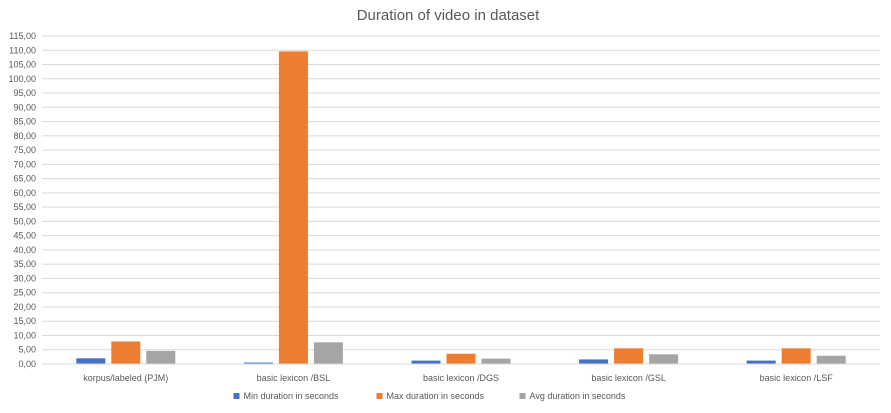  What do you see at coordinates (24, 293) in the screenshot?
I see `y-tick-label: 25,00` at bounding box center [24, 293].